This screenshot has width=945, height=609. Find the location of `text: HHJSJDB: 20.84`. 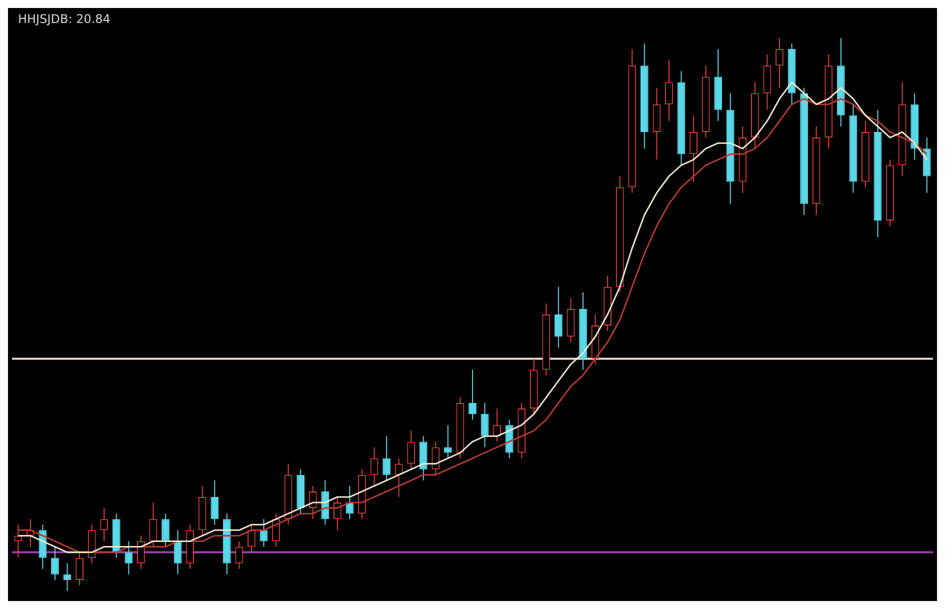

text: HHJSJDB: 20.84 is located at coordinates (64, 19).